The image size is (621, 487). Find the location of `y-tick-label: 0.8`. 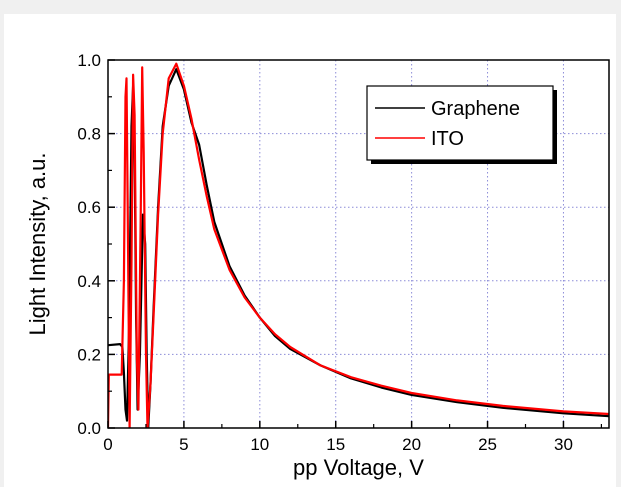

y-tick-label: 0.8 is located at coordinates (89, 134).